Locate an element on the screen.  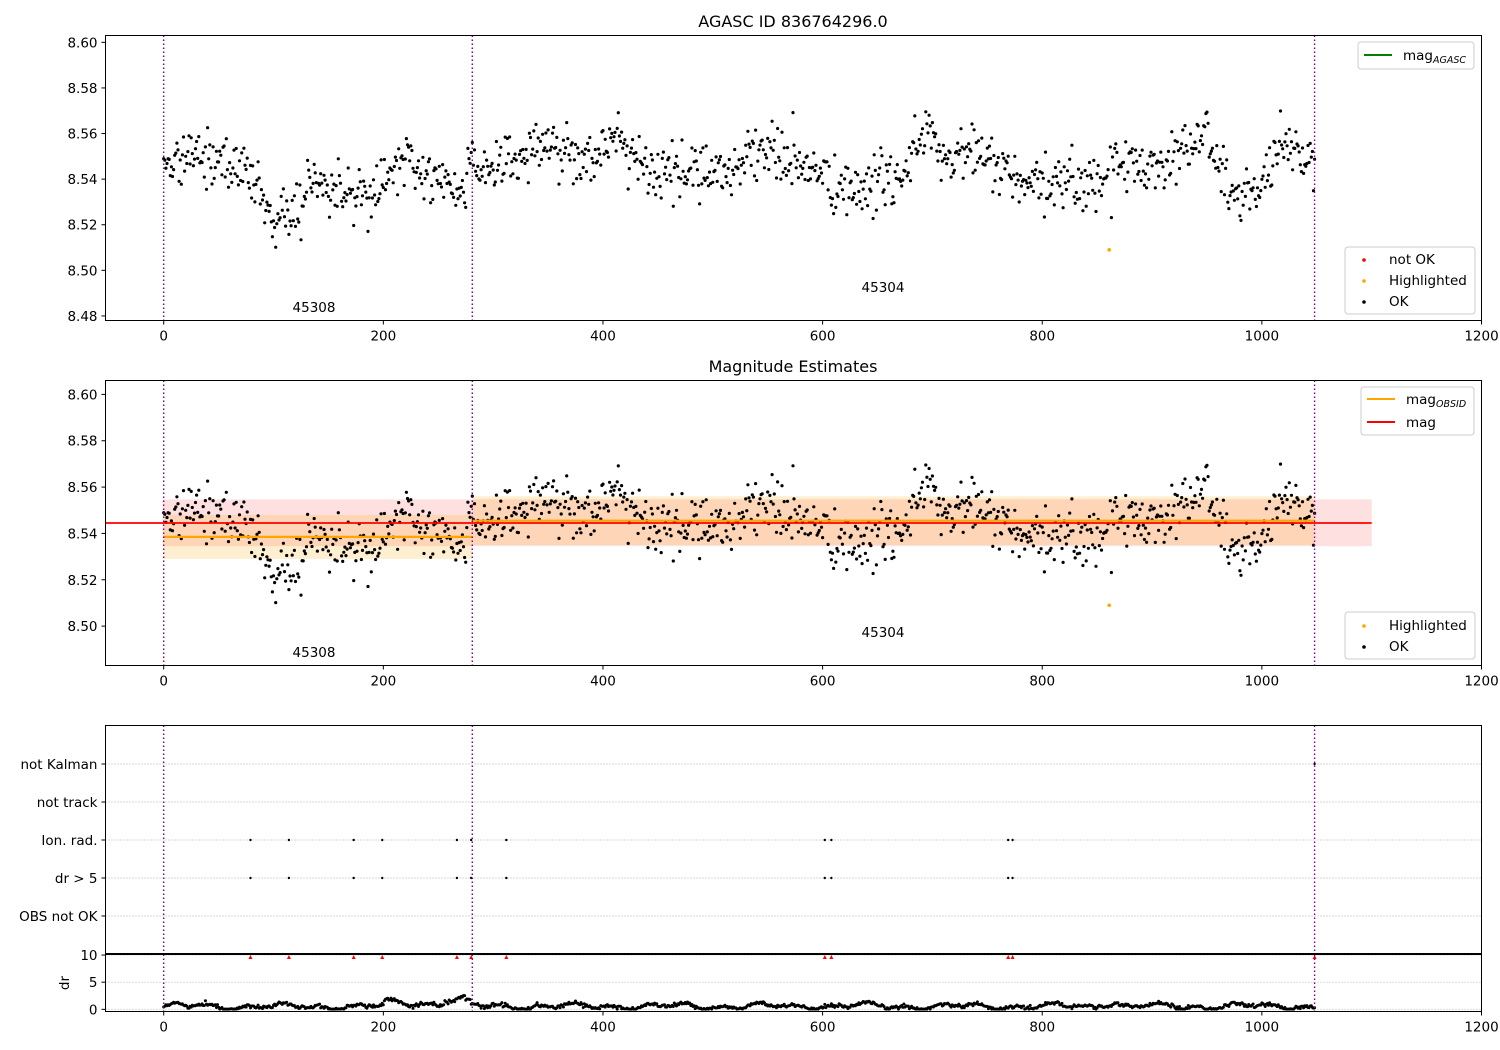
agasc-obsid-label-1: 45308 is located at coordinates (314, 308).